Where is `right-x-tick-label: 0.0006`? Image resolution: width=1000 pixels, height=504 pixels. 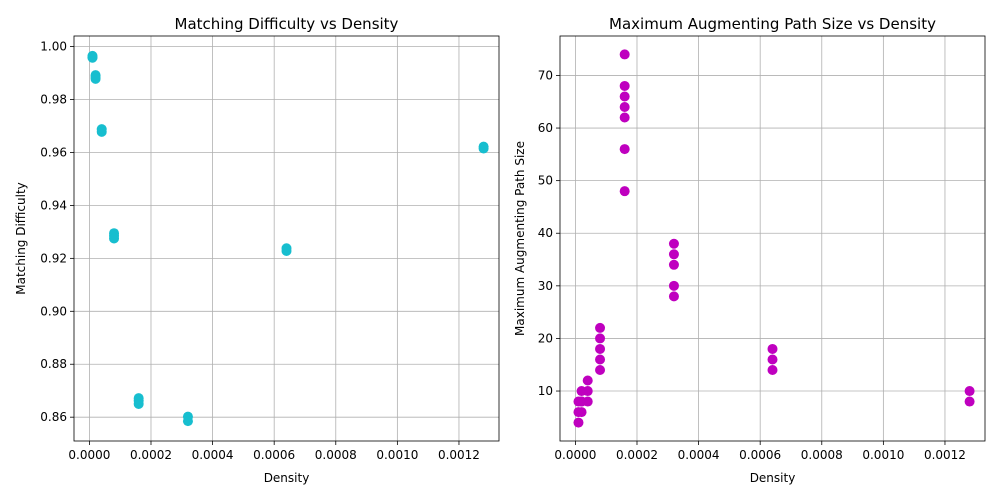 right-x-tick-label: 0.0006 is located at coordinates (760, 455).